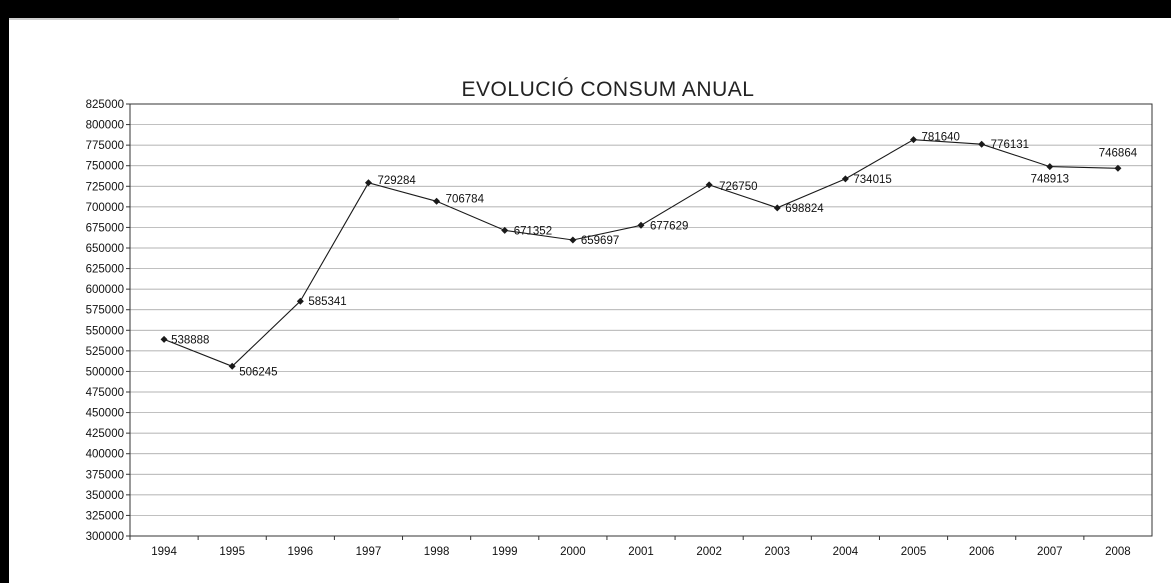 The image size is (1171, 583). I want to click on xtick-label-1999: 1999, so click(505, 552).